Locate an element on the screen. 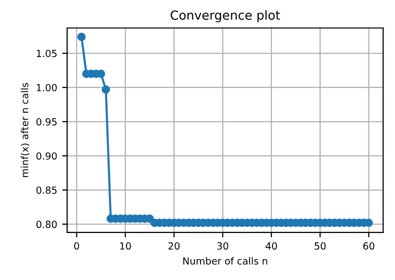 Image resolution: width=395 pixels, height=280 pixels. x-tick-label: 50 is located at coordinates (320, 246).